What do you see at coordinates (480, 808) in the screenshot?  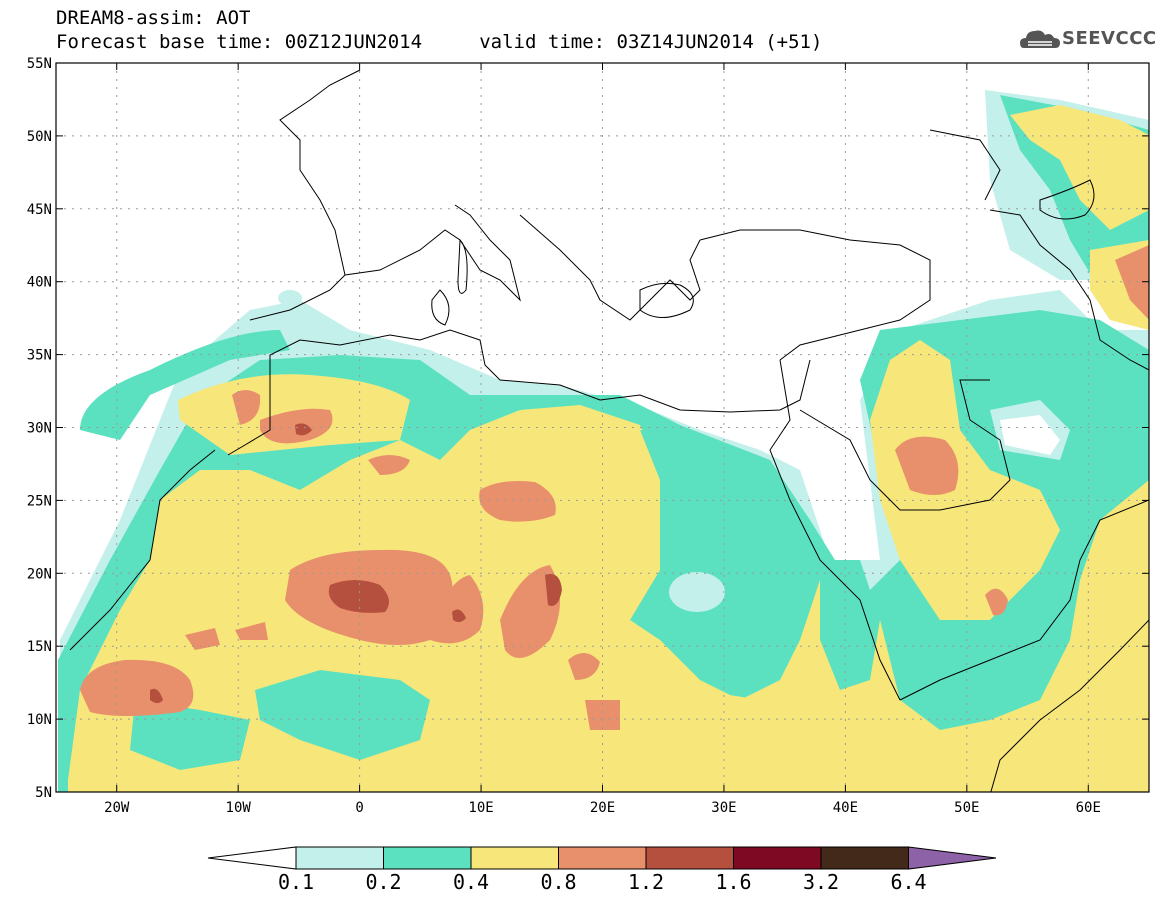 I see `lon-label: 10E` at bounding box center [480, 808].